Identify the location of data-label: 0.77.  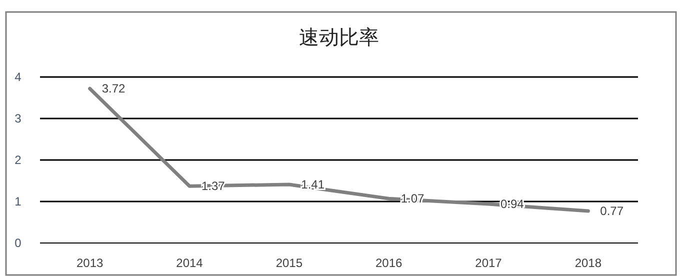
(612, 211).